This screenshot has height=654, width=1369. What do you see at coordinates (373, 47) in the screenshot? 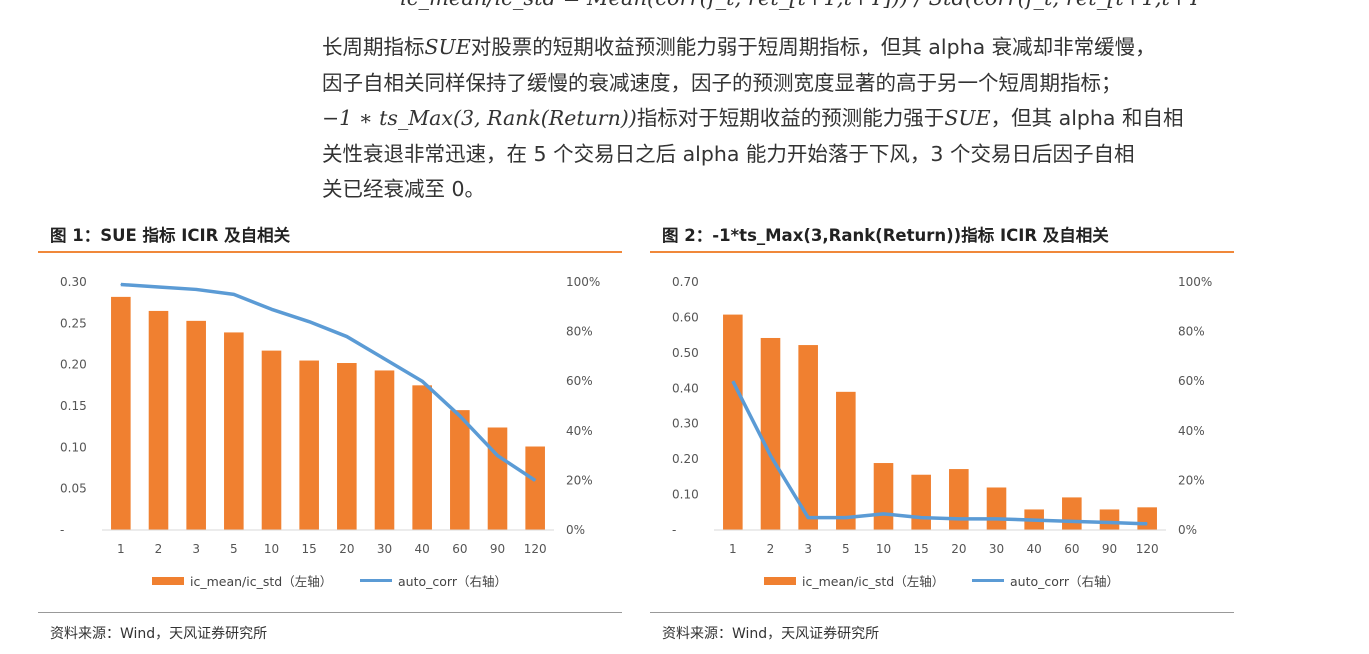
I see `text-run: 长周期指标` at bounding box center [373, 47].